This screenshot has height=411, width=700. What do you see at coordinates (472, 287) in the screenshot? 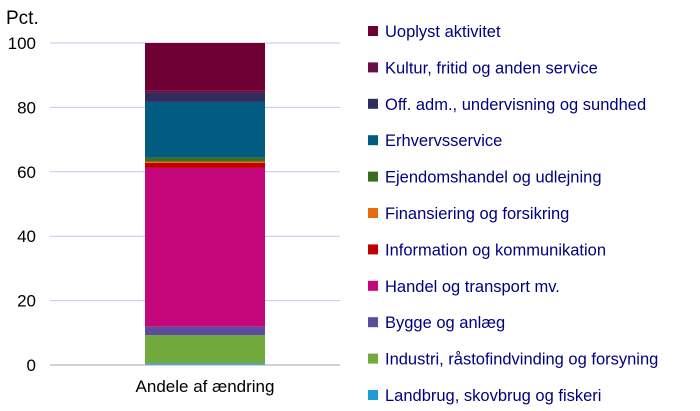
I see `legend-label: Handel og transport mv.` at bounding box center [472, 287].